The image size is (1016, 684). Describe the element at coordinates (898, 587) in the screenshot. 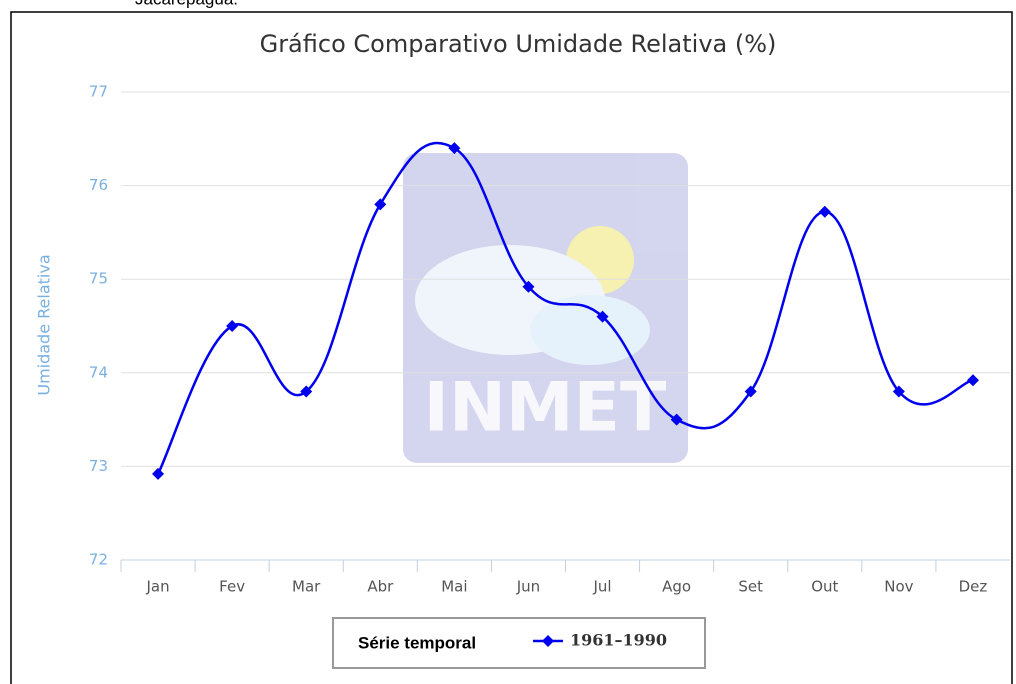

I see `x-tick-label: Nov` at that location.